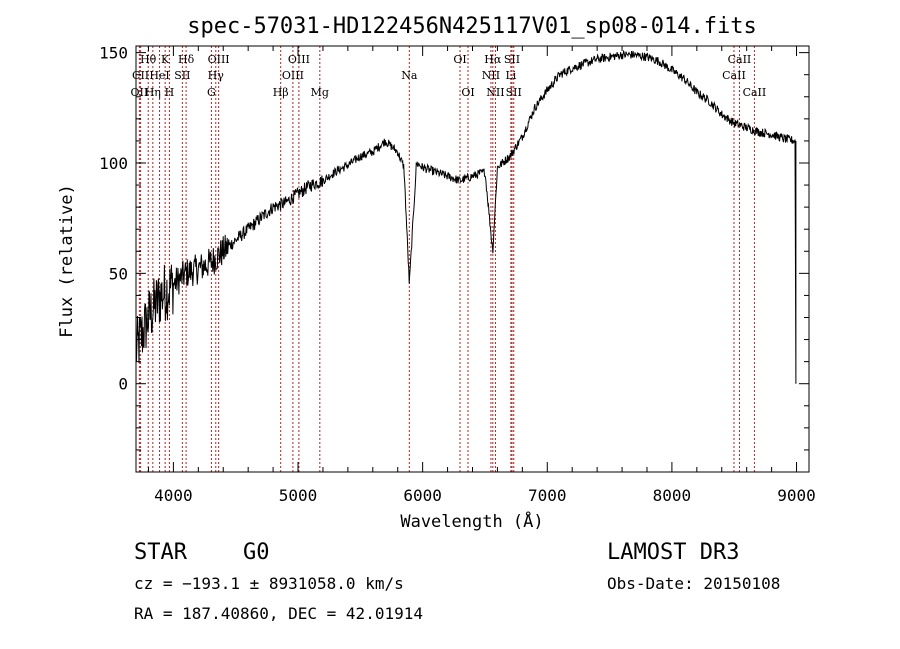 The width and height of the screenshot is (900, 649). What do you see at coordinates (409, 75) in the screenshot?
I see `line-marker-label: Na` at bounding box center [409, 75].